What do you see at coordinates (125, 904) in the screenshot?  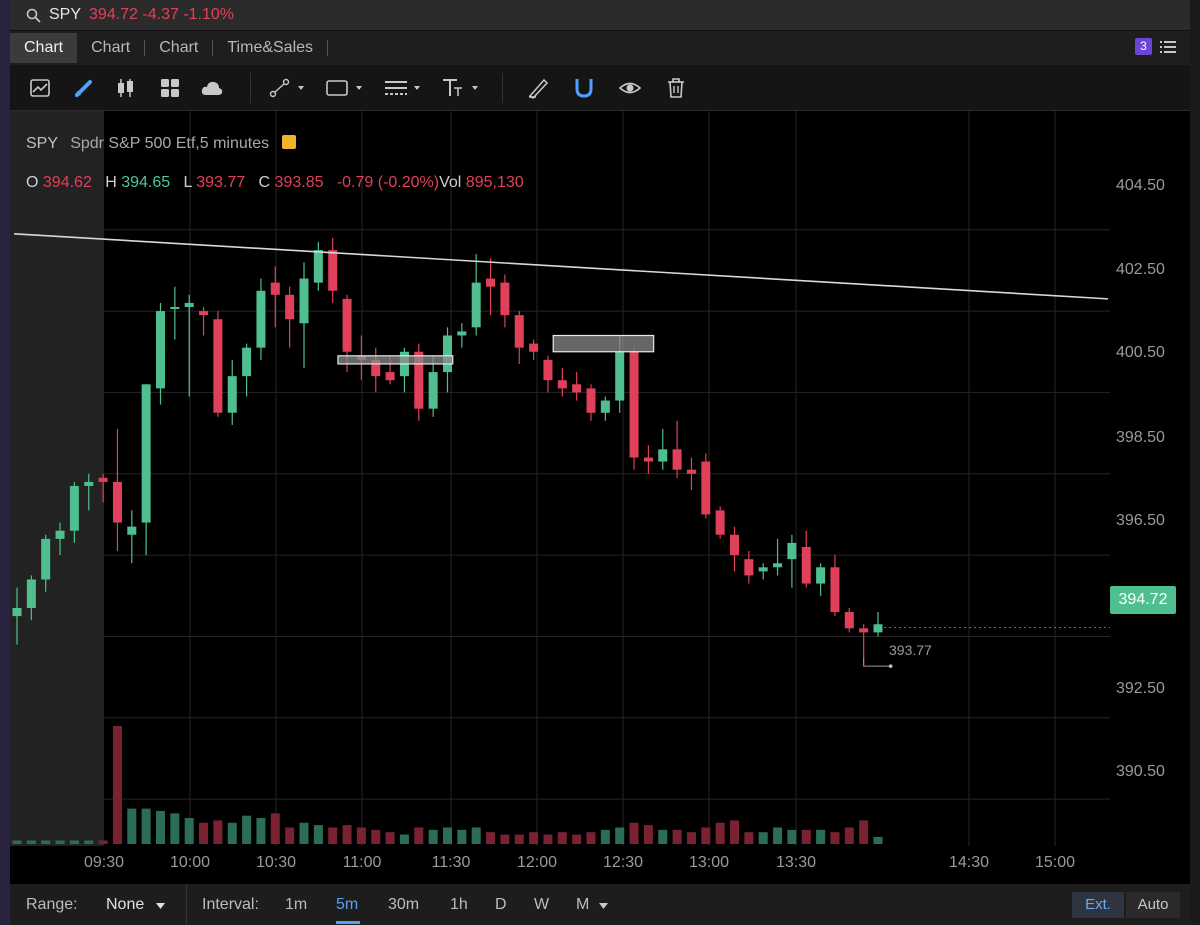 I see `range-dropdown: None` at bounding box center [125, 904].